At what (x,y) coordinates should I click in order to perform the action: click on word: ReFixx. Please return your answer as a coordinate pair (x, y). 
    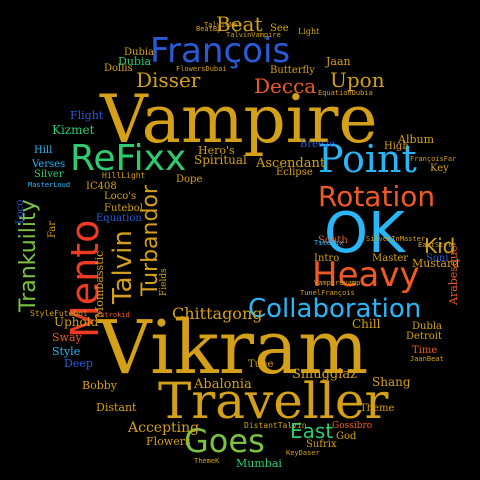
    Looking at the image, I should click on (128, 158).